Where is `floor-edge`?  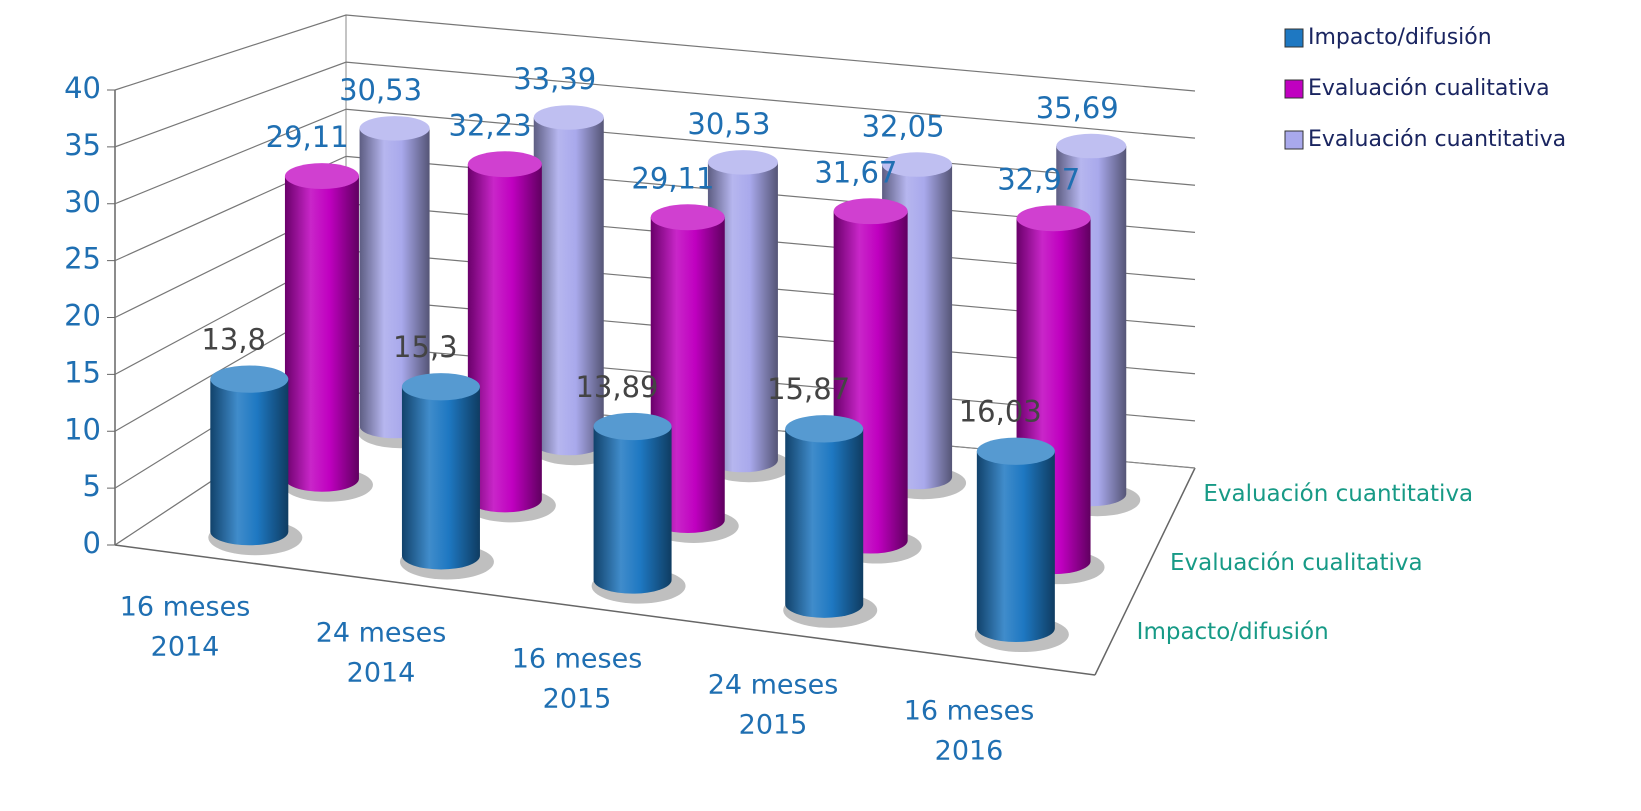 floor-edge is located at coordinates (1145, 571).